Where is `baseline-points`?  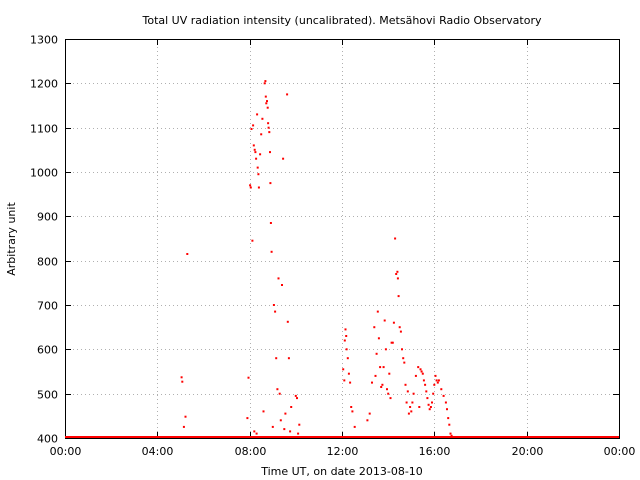 baseline-points is located at coordinates (342, 437).